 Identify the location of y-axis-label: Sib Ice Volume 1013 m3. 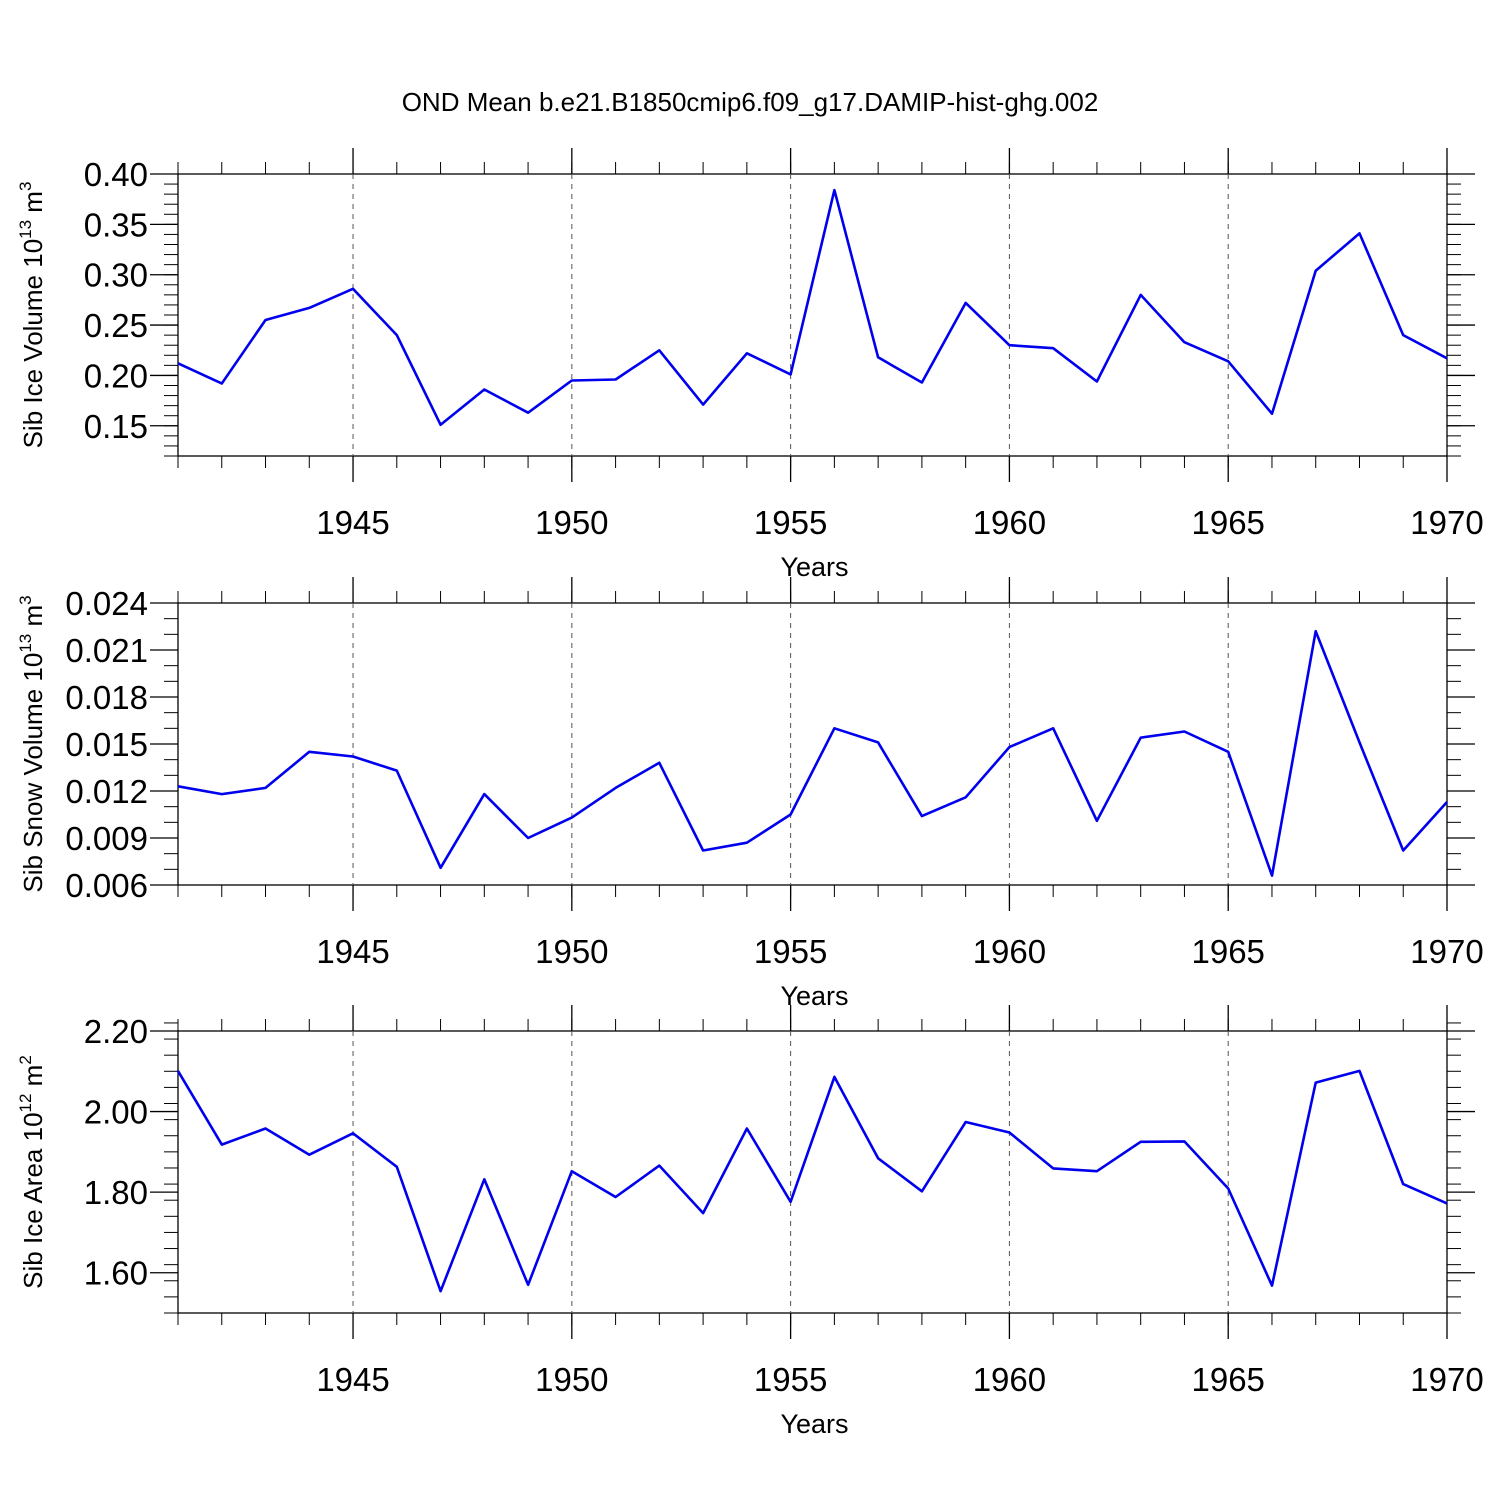
(32, 315).